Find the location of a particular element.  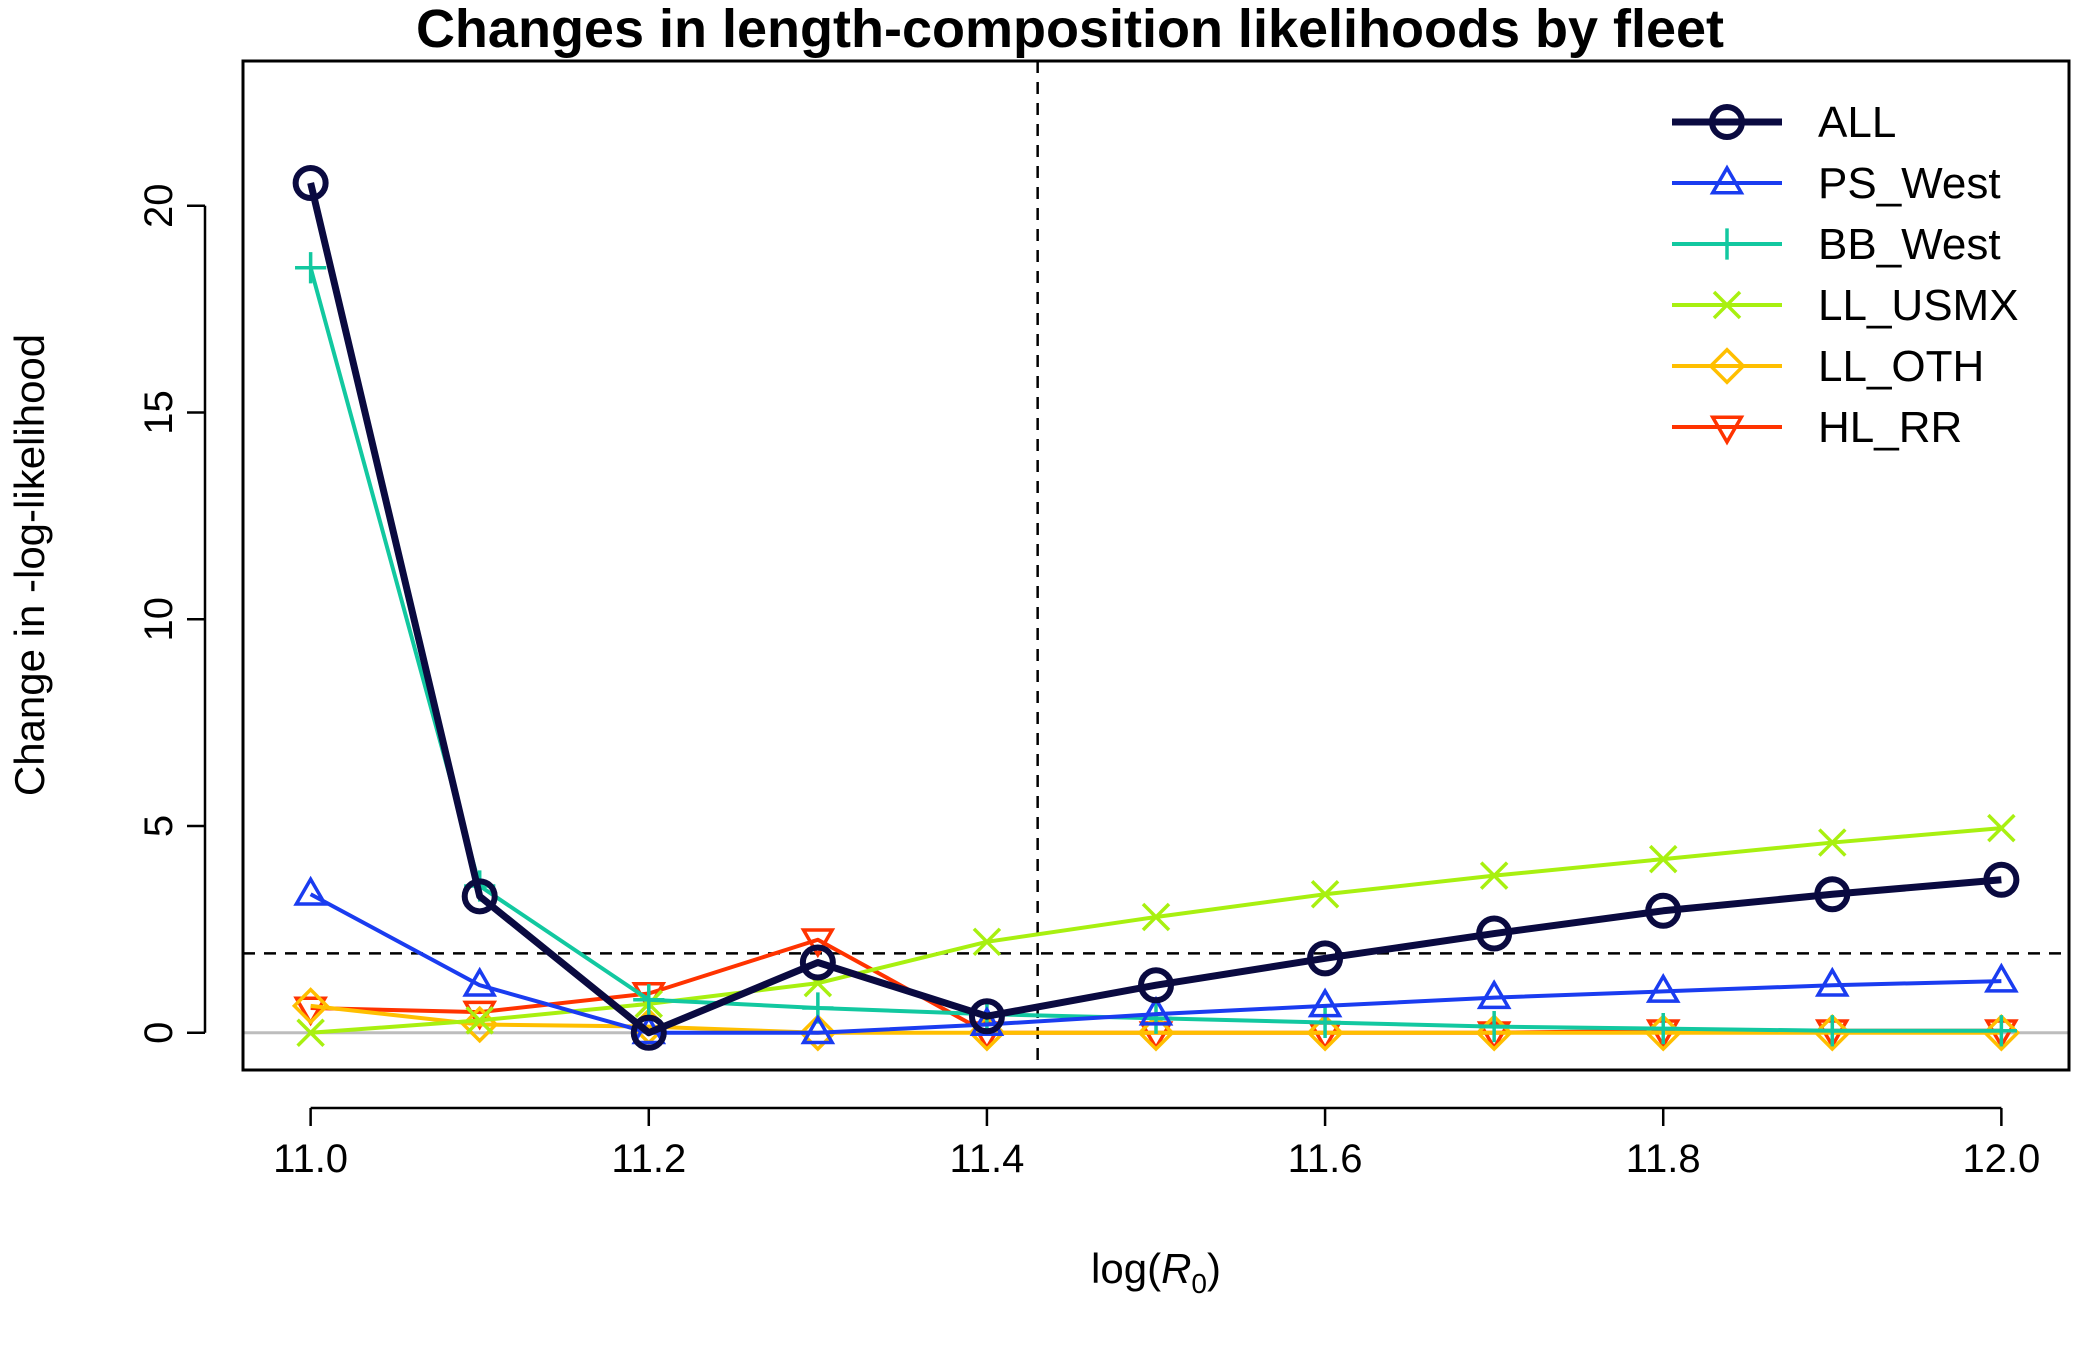

y-tick-label: 20 is located at coordinates (159, 205).